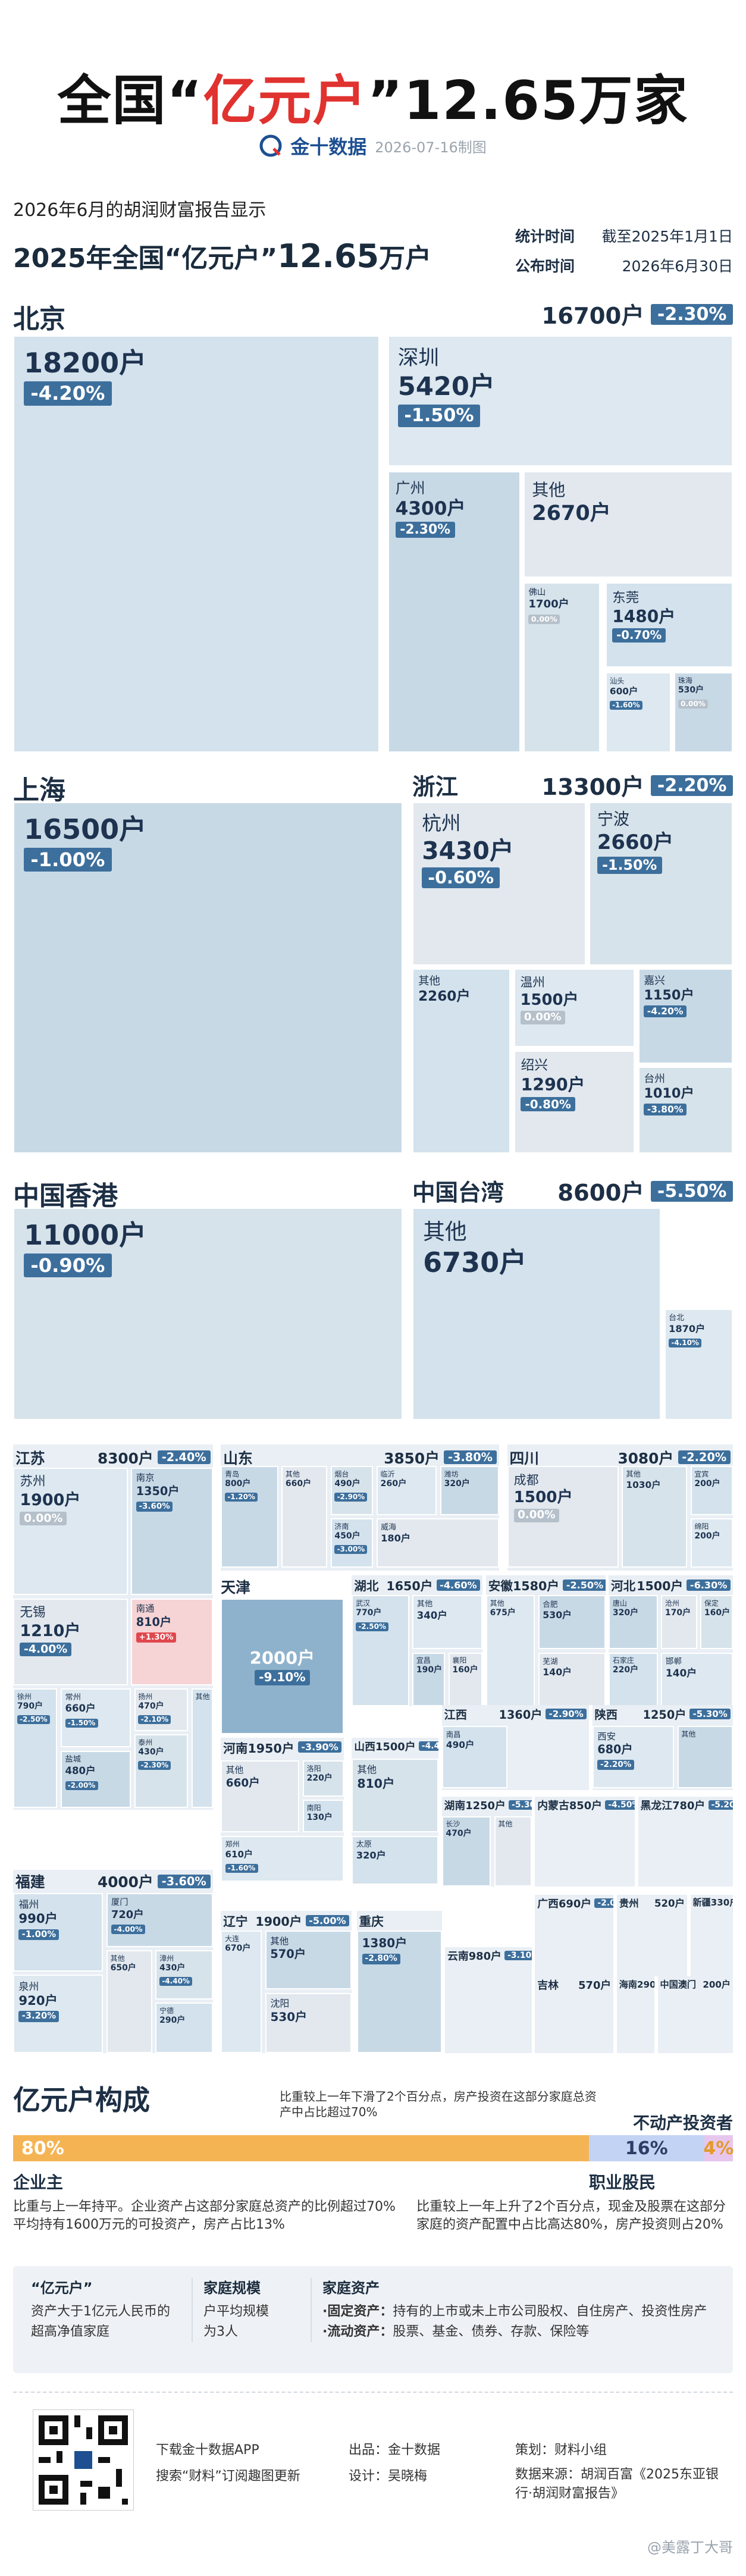 This screenshot has width=746, height=2576. Describe the element at coordinates (697, 1680) in the screenshot. I see `city-cell: 邯郸 140户` at that location.